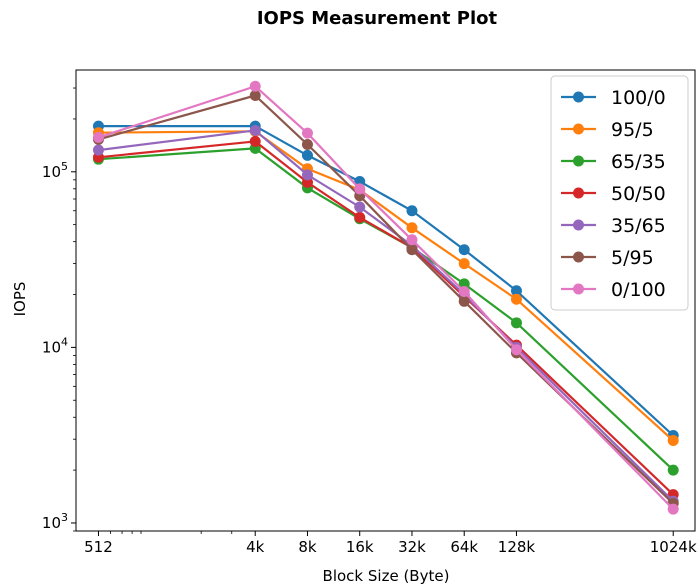  What do you see at coordinates (307, 547) in the screenshot?
I see `x-tick-label: 8k` at bounding box center [307, 547].